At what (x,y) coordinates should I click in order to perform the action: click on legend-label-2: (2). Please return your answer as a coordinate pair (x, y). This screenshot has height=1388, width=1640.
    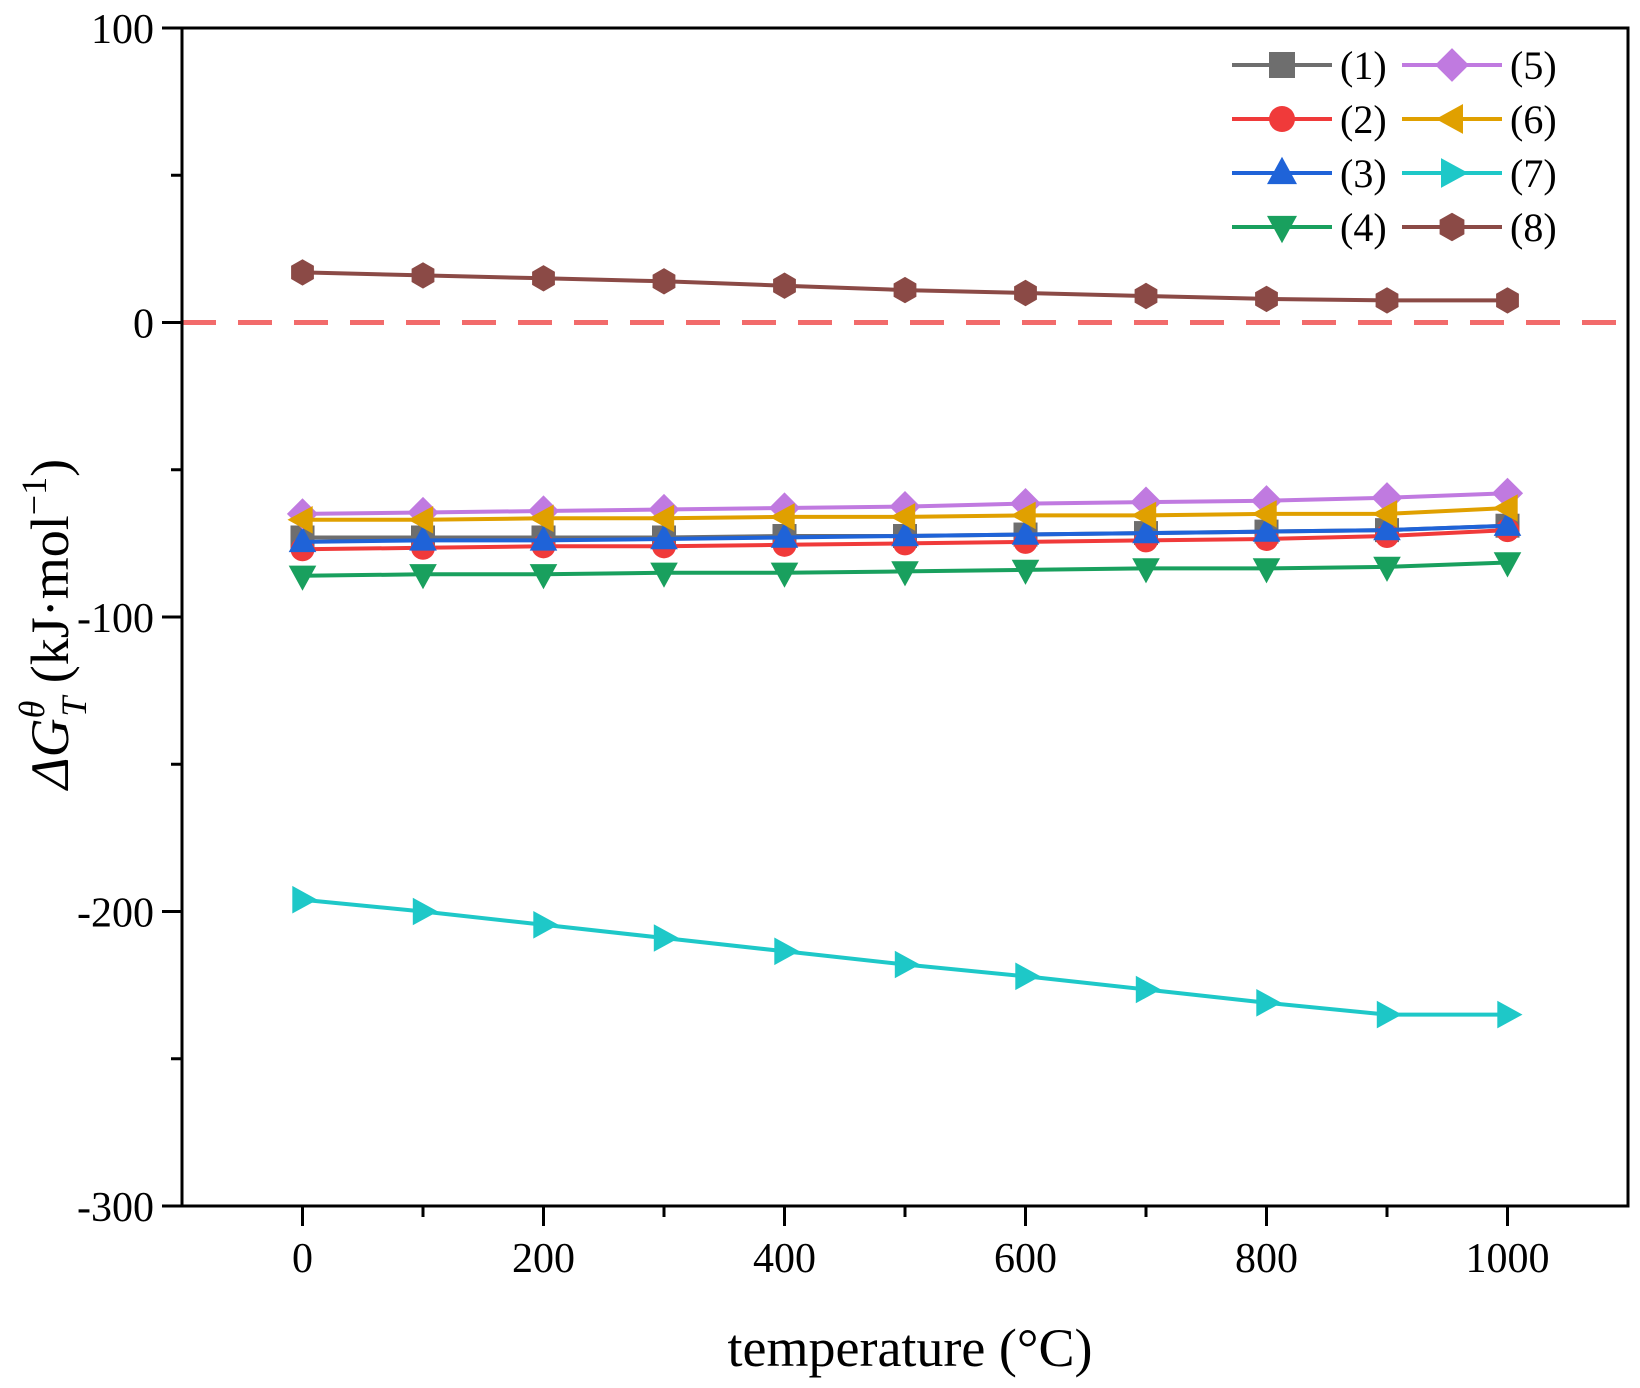
    Looking at the image, I should click on (1363, 119).